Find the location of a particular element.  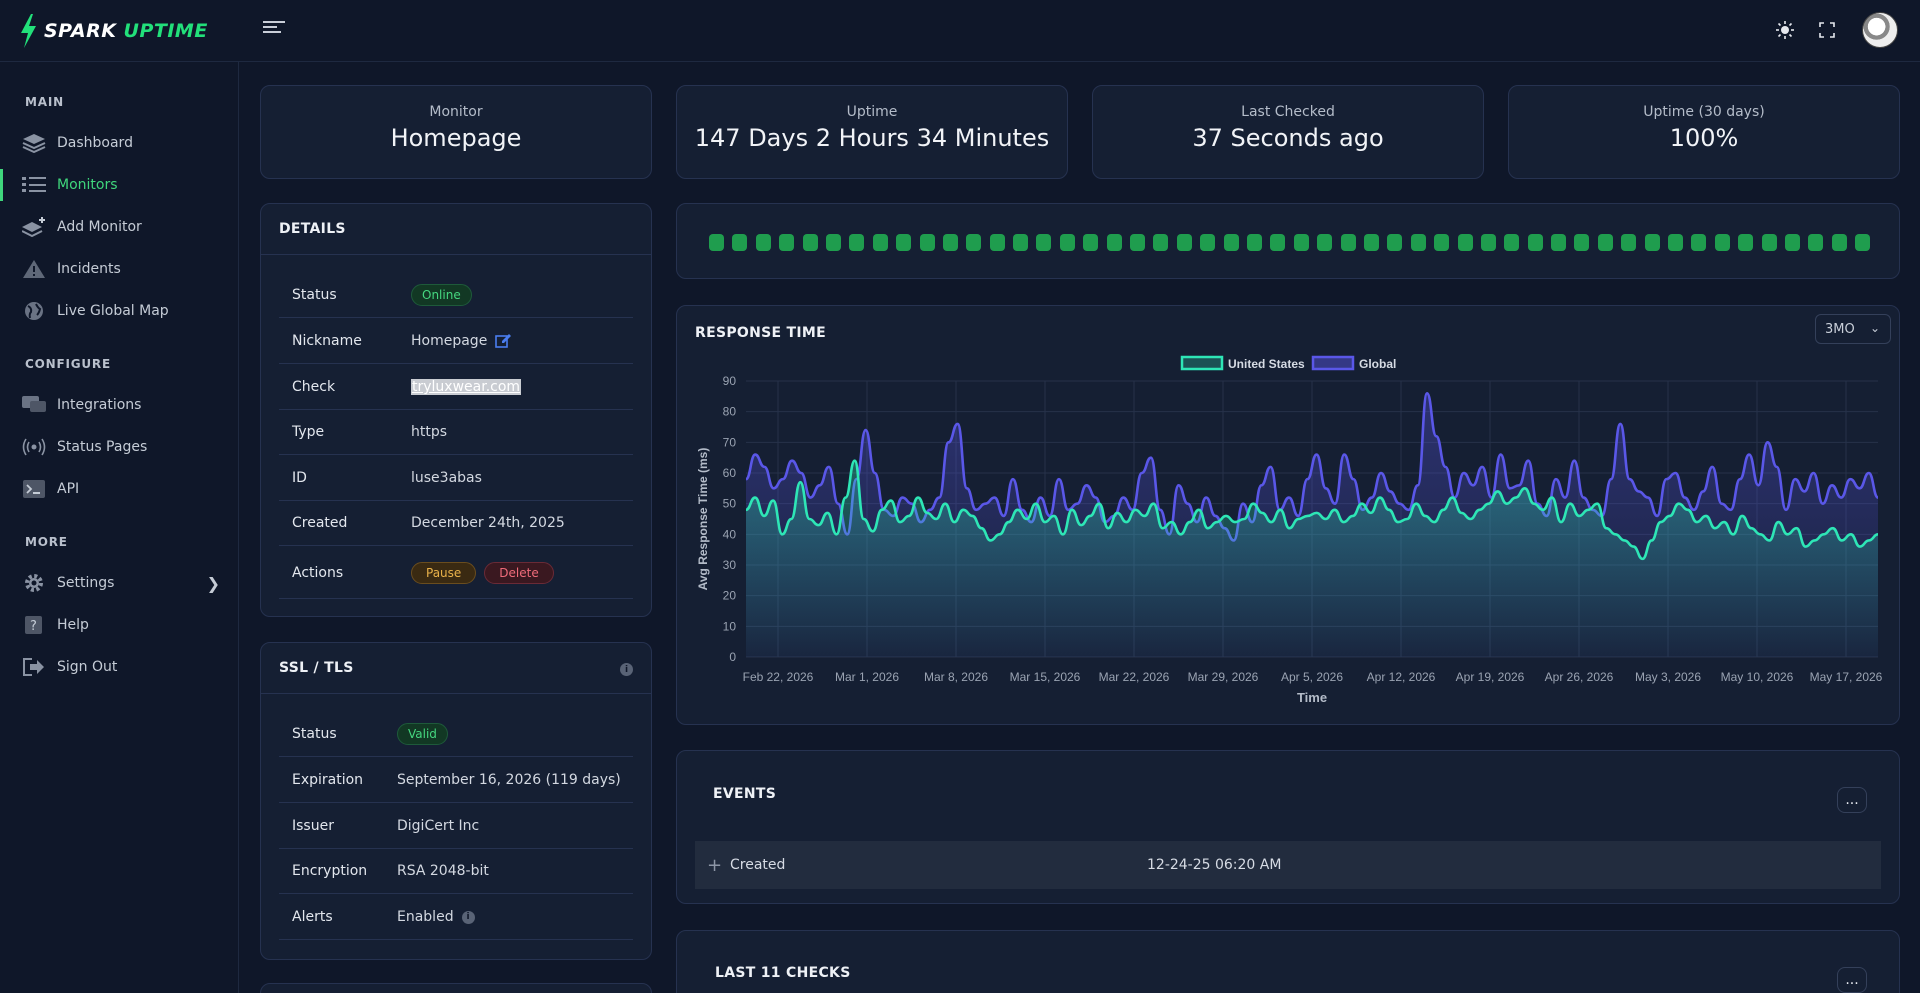

range-dropdown: 3MO ⌄ is located at coordinates (1853, 329).